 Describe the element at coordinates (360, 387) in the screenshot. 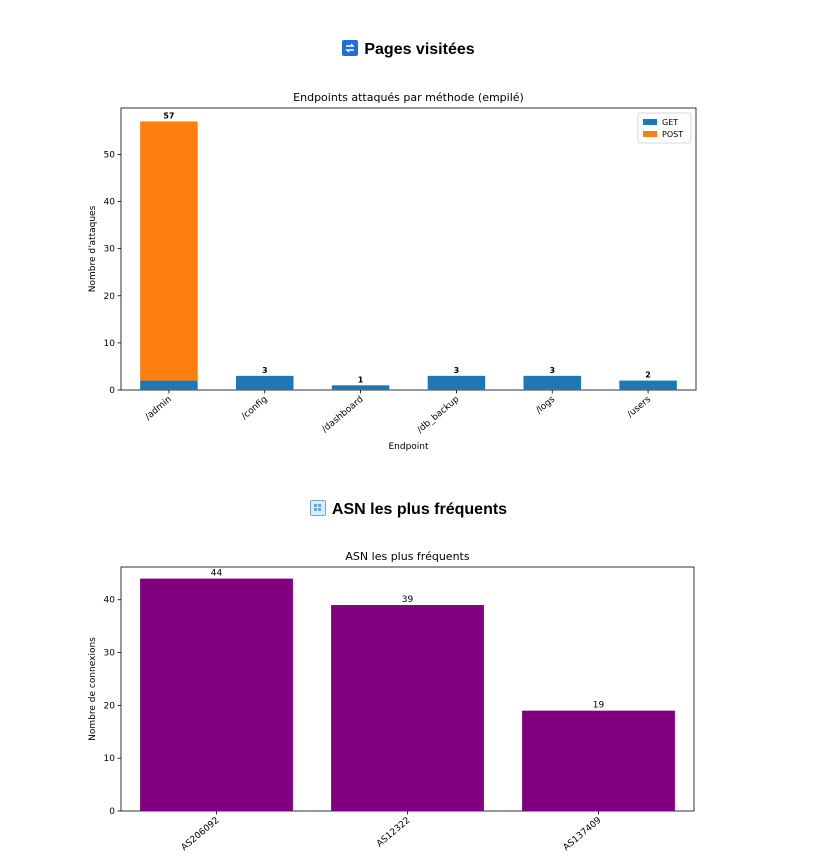

I see `bar-get-dashboard` at that location.